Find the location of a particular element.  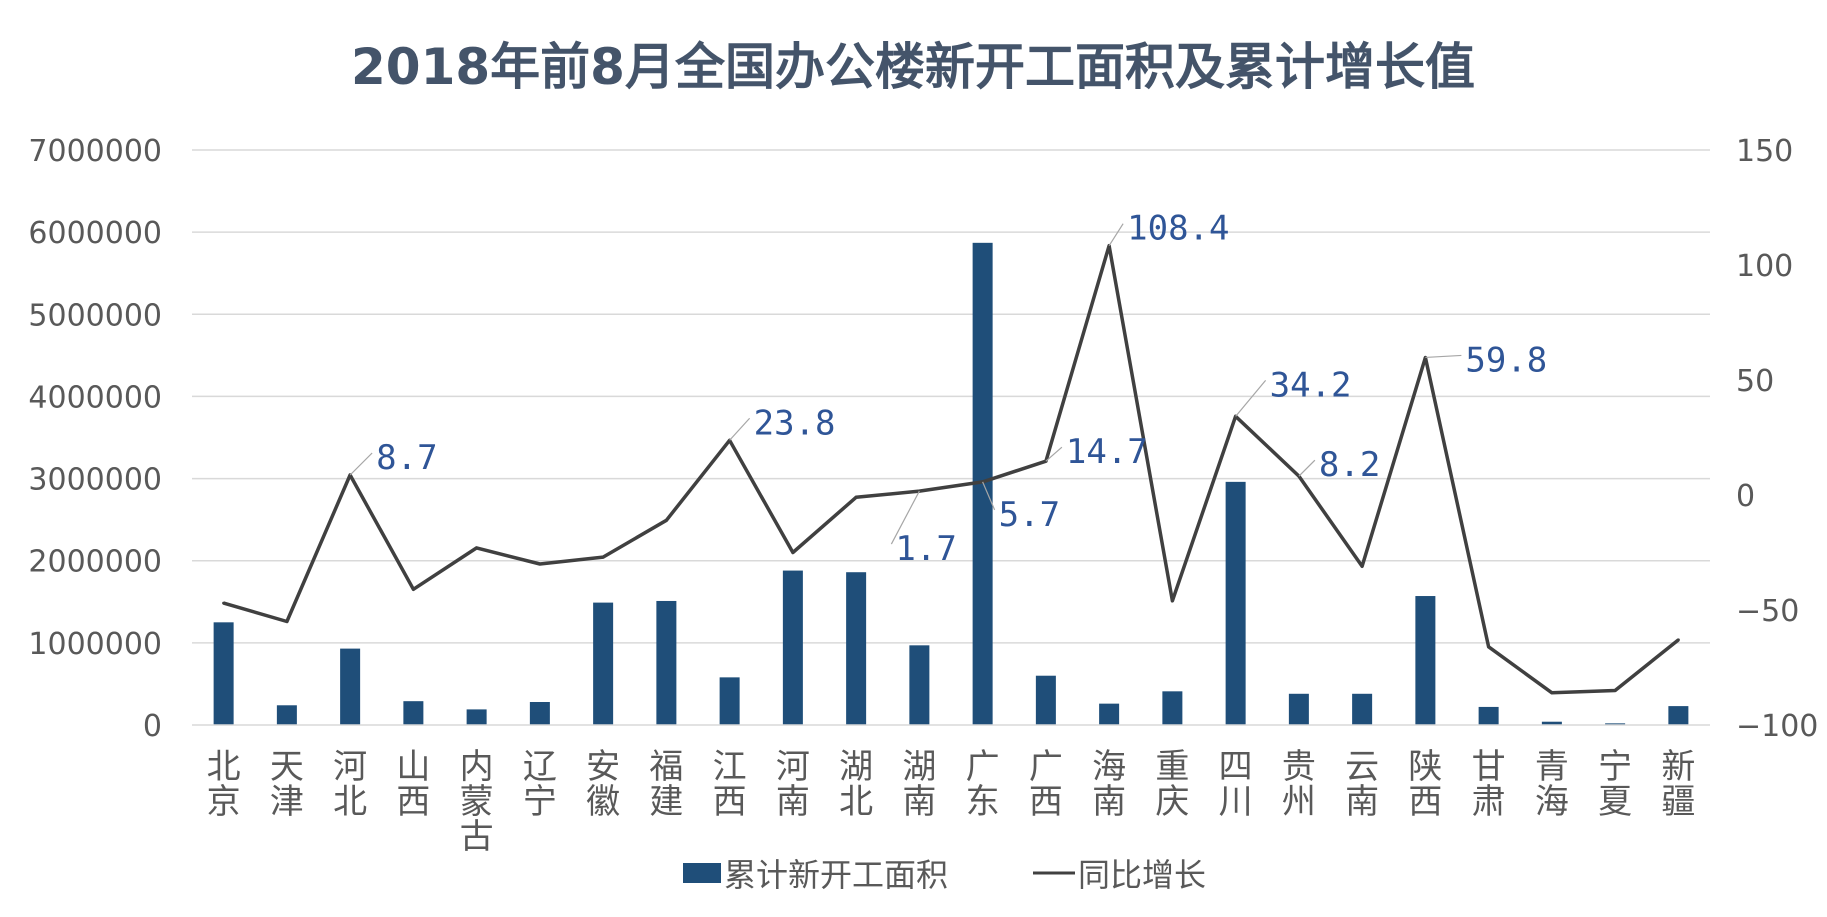

data-label: 34.2 is located at coordinates (1311, 385).